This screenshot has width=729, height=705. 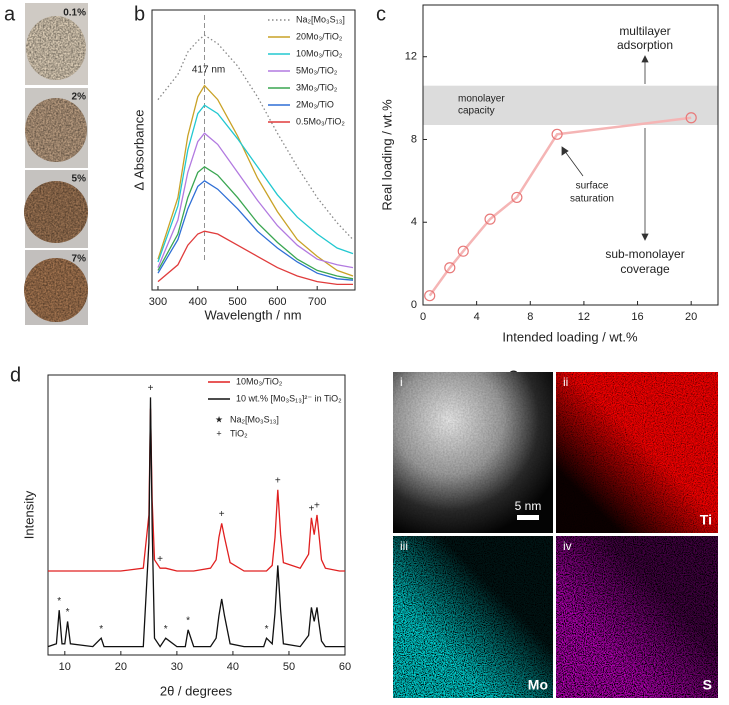 I want to click on legend-label: 0.5Mo₃/TiO₂, so click(x=320, y=121).